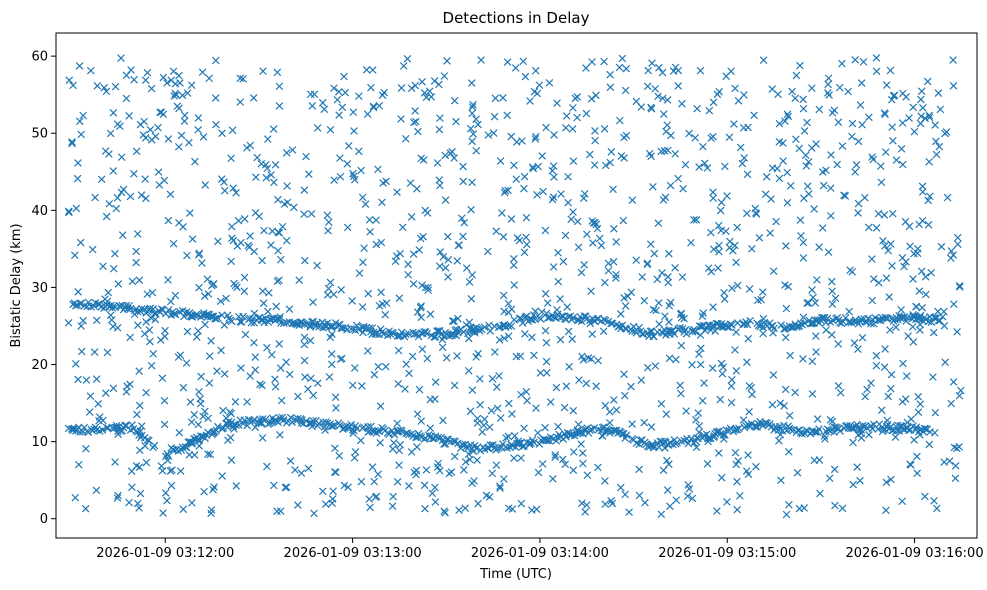 This screenshot has height=590, width=987. Describe the element at coordinates (353, 553) in the screenshot. I see `x-tick-label: 2026-01-09 03:13:00` at that location.